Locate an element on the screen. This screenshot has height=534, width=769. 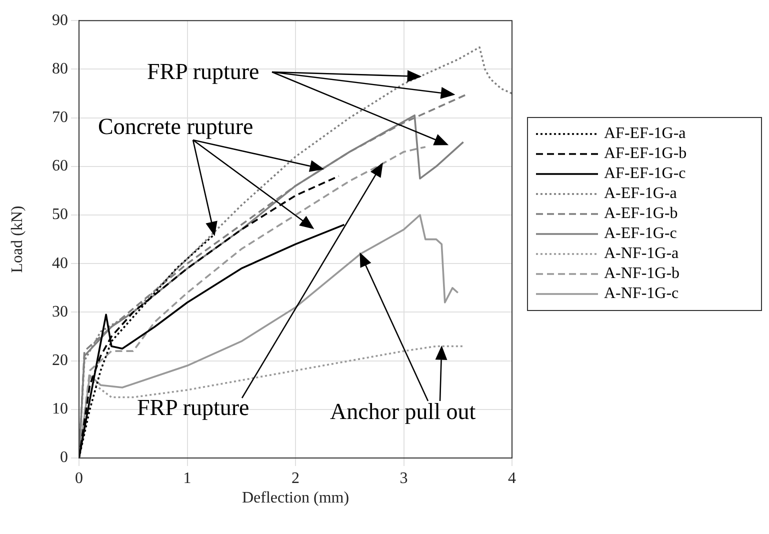
x-tick-label: 2 is located at coordinates (296, 478).